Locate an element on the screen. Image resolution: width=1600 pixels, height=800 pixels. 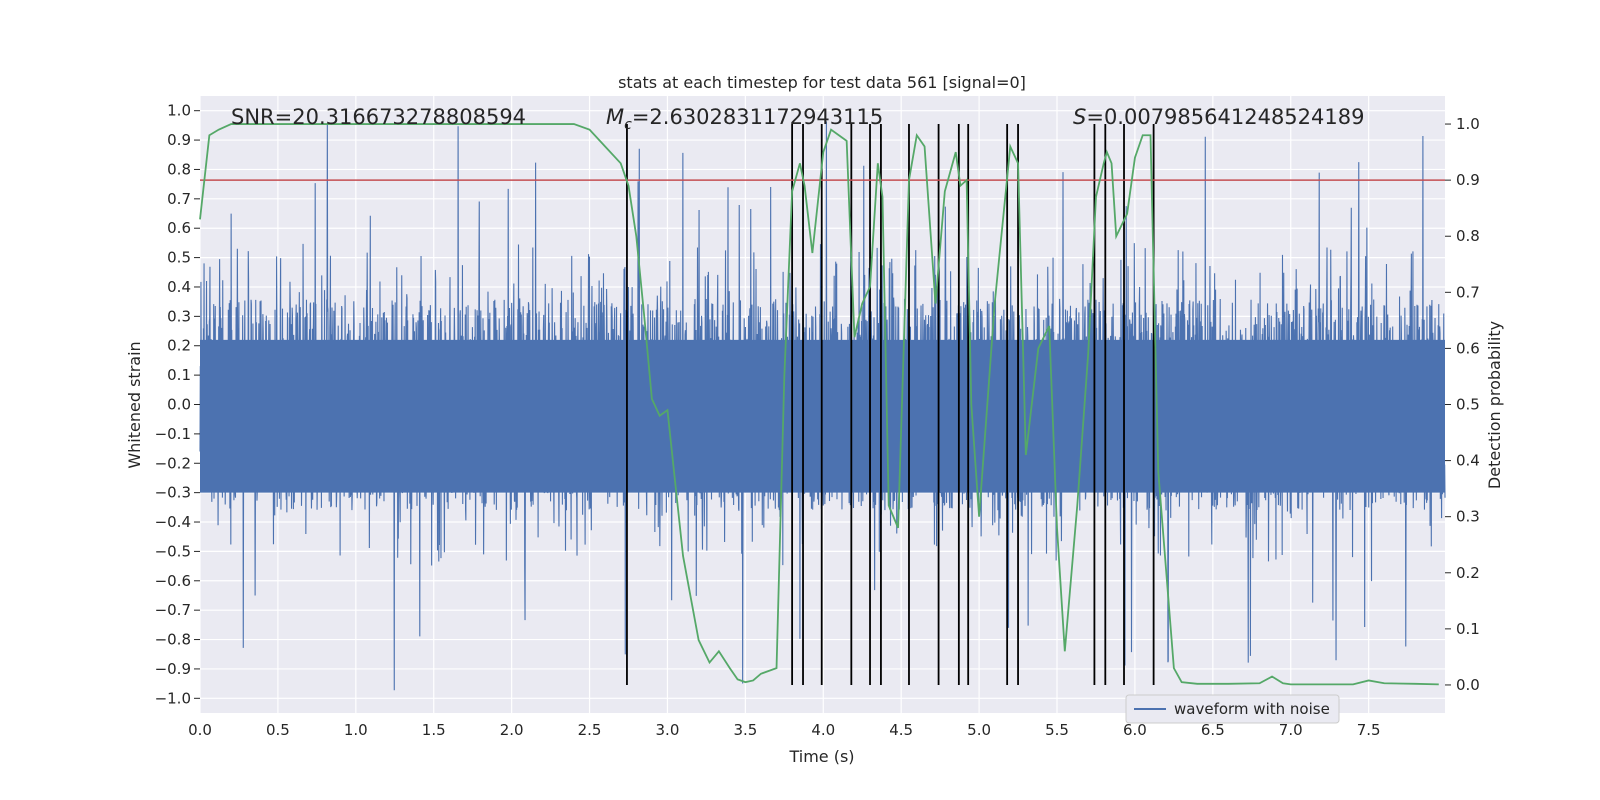
y-tick-label: −1.0 is located at coordinates (173, 698).